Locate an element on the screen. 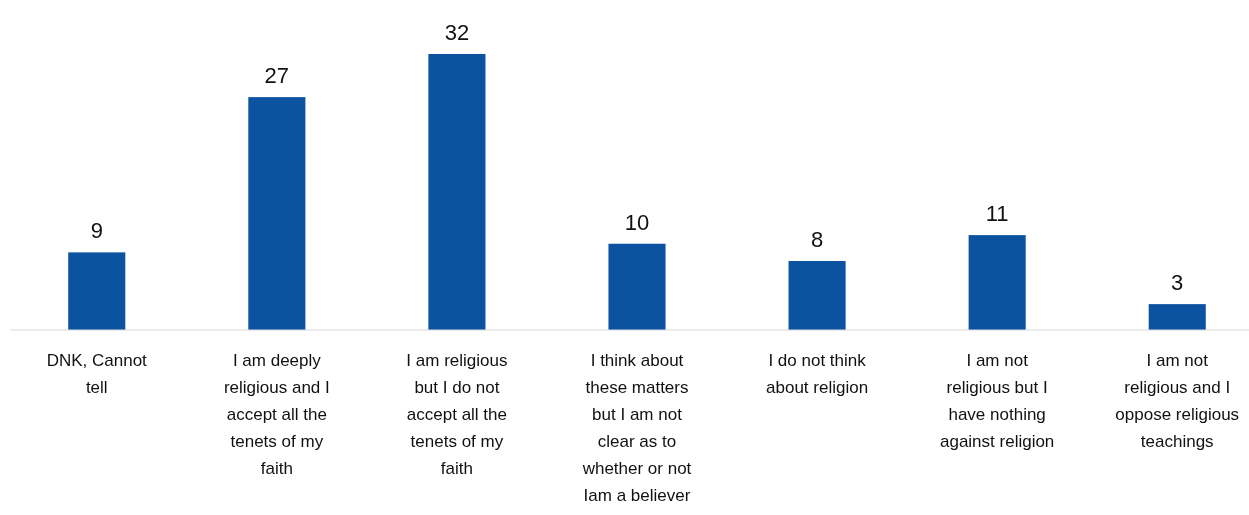 Image resolution: width=1249 pixels, height=515 pixels. x-tick-label: I do not think about religion is located at coordinates (817, 374).